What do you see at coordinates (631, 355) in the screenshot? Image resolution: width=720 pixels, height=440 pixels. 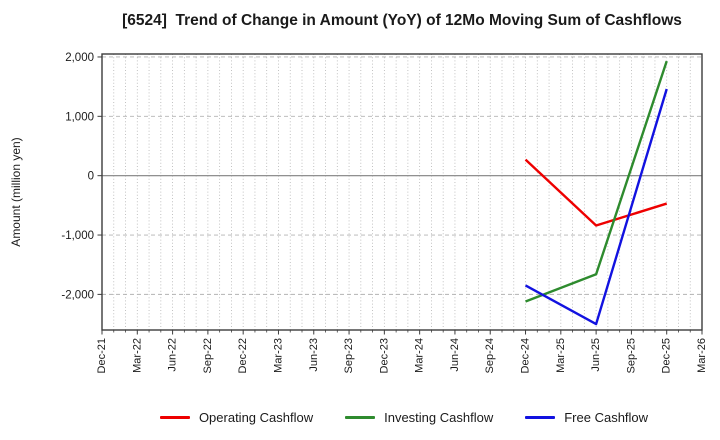 I see `x-tick-label: Sep-25` at bounding box center [631, 355].